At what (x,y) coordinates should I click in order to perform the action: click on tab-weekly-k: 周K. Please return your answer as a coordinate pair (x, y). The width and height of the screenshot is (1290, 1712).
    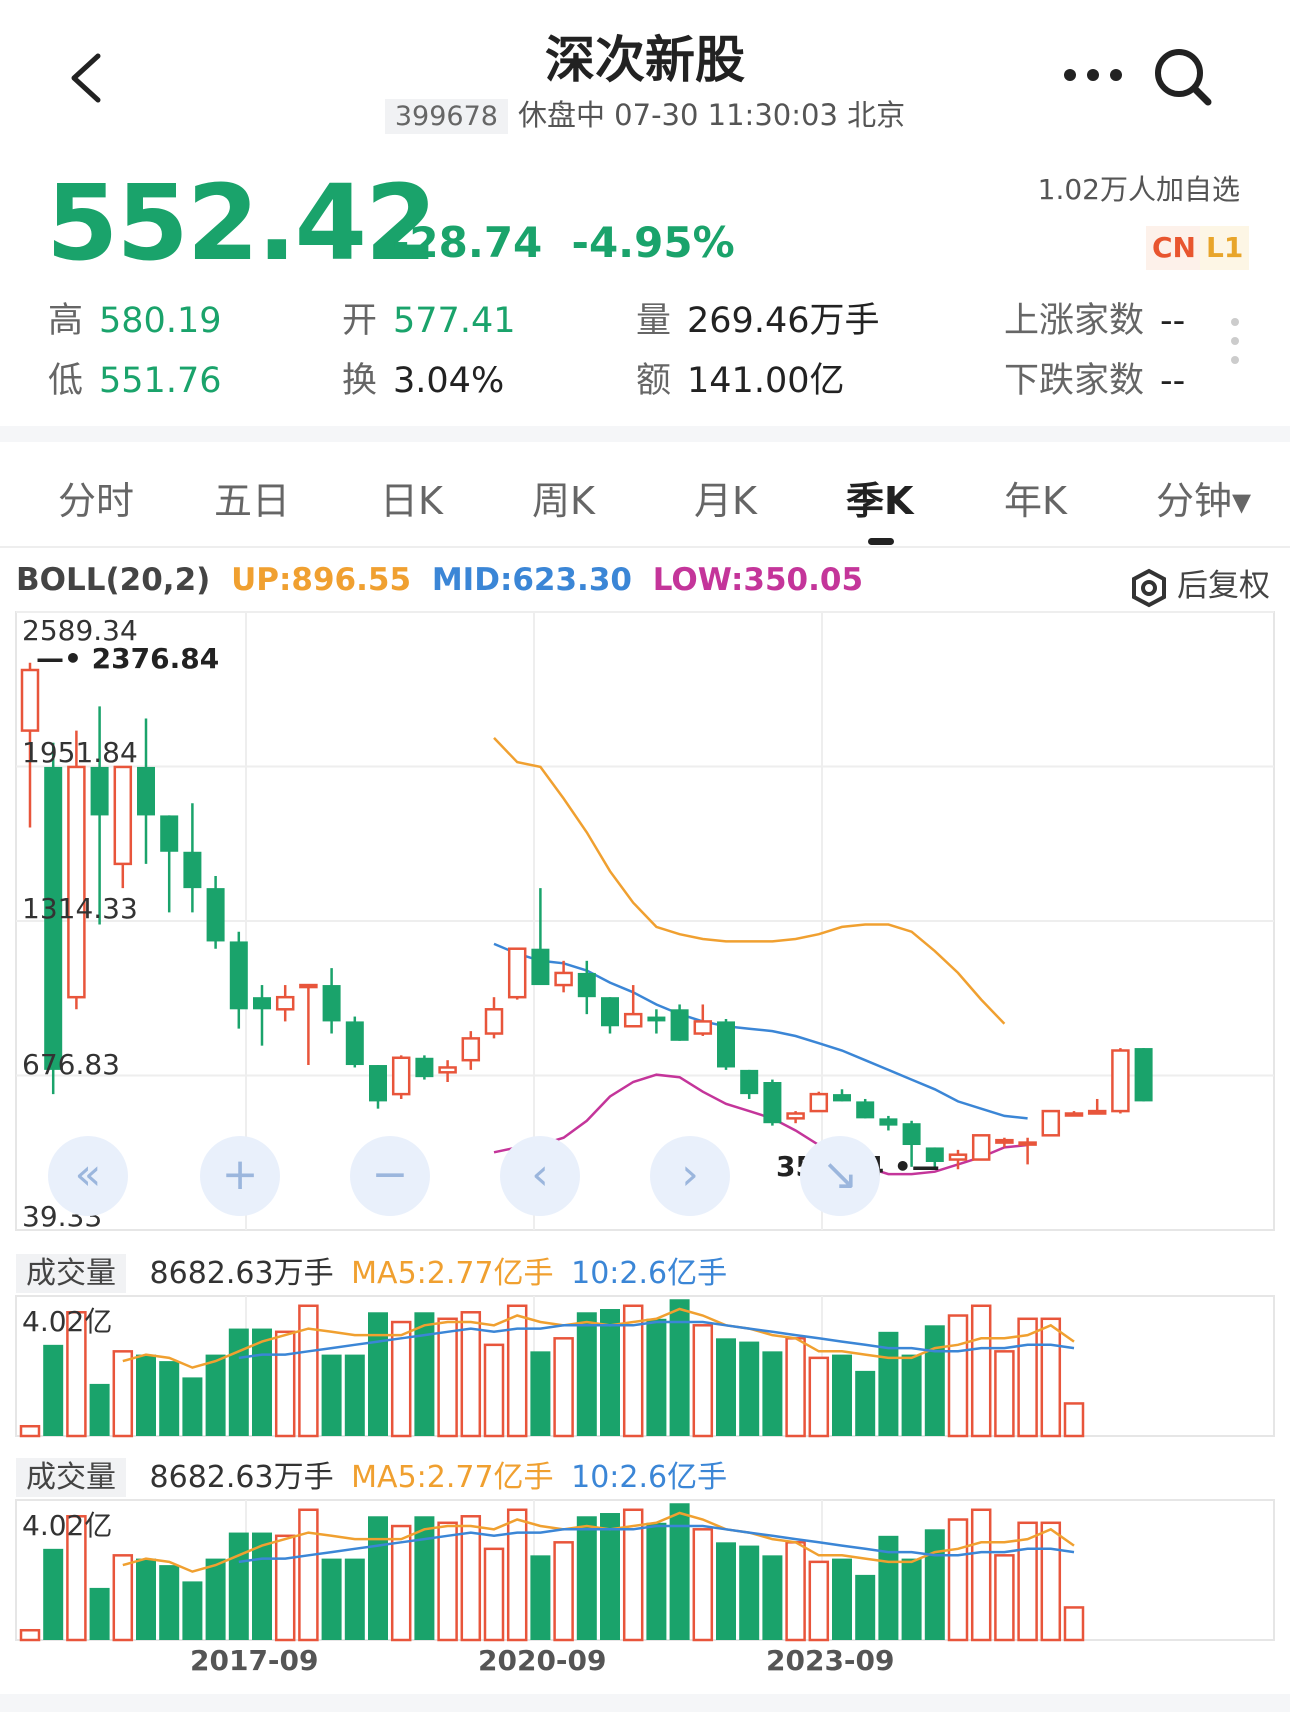
    Looking at the image, I should click on (563, 501).